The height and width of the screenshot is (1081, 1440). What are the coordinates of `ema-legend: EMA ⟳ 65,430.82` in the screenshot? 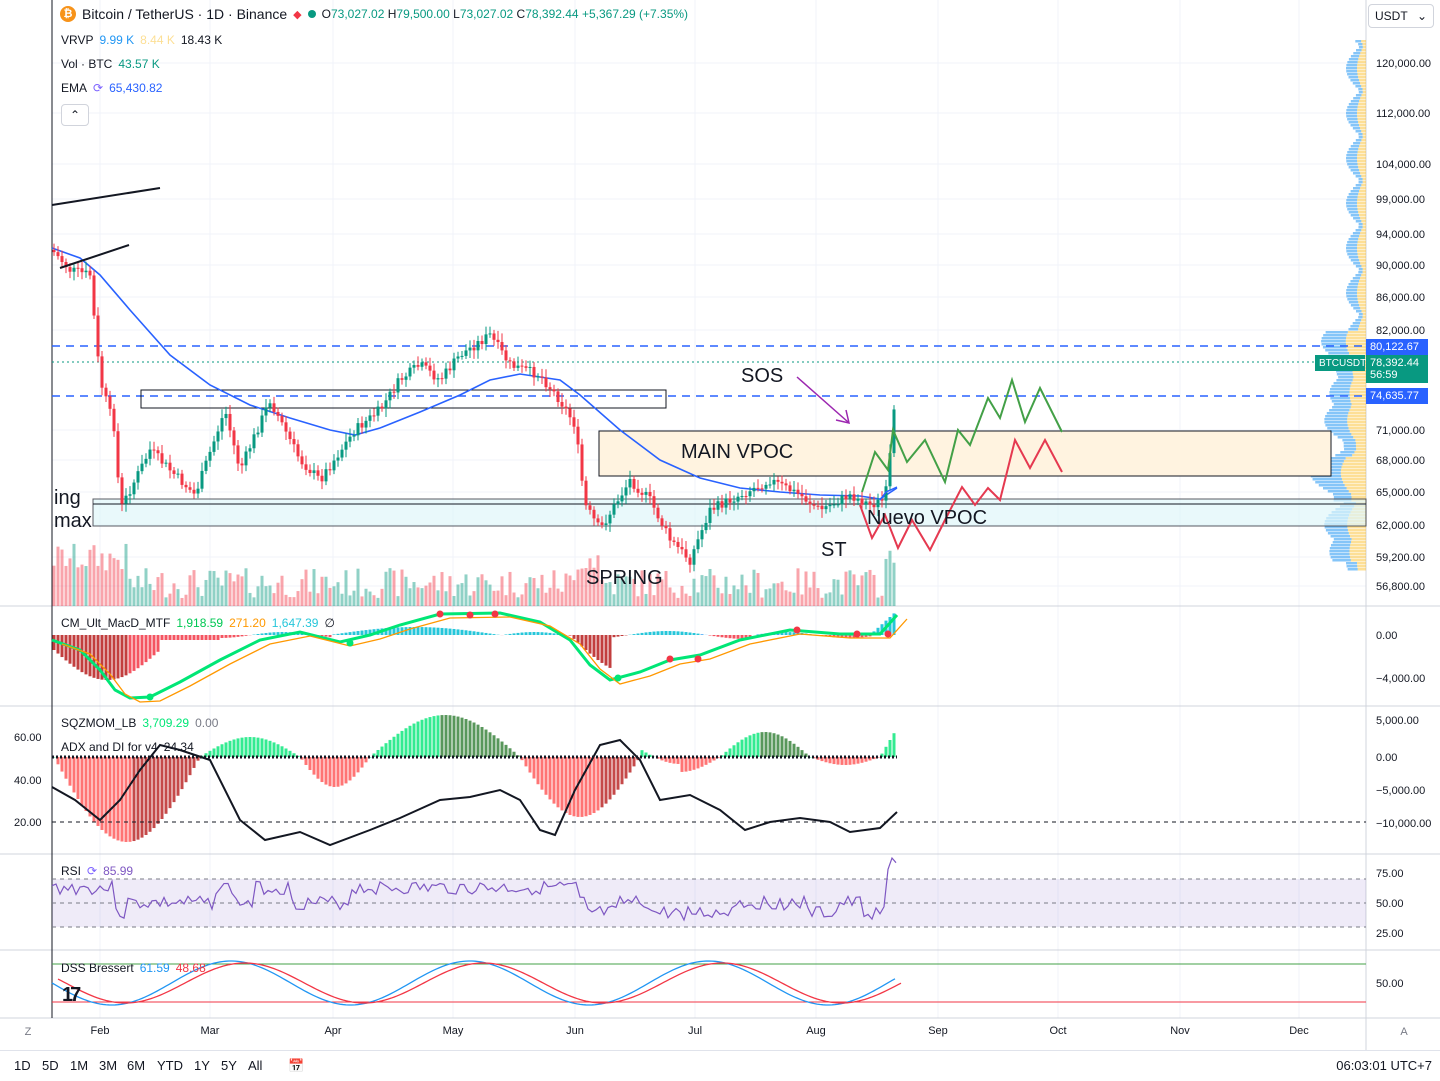 It's located at (111, 88).